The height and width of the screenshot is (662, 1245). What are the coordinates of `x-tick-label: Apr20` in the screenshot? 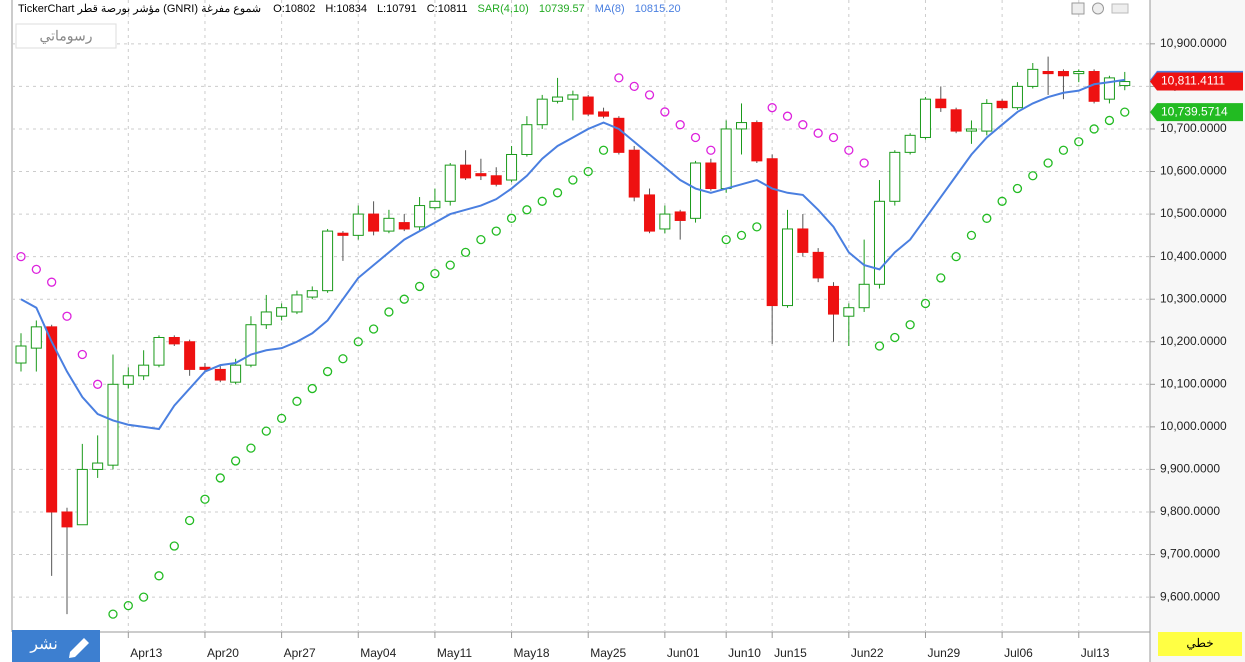 It's located at (223, 653).